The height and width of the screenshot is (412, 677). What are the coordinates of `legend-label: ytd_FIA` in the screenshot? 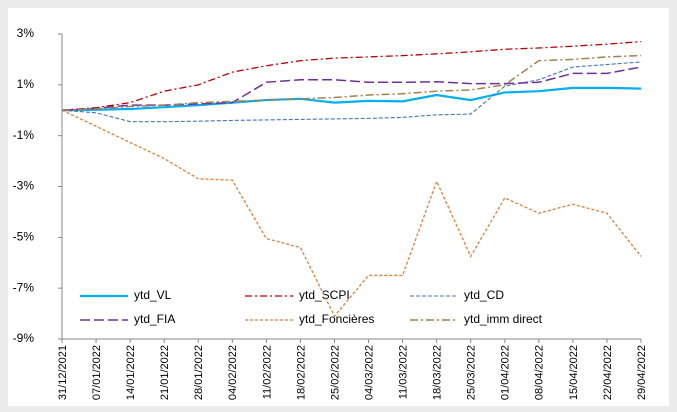 It's located at (154, 319).